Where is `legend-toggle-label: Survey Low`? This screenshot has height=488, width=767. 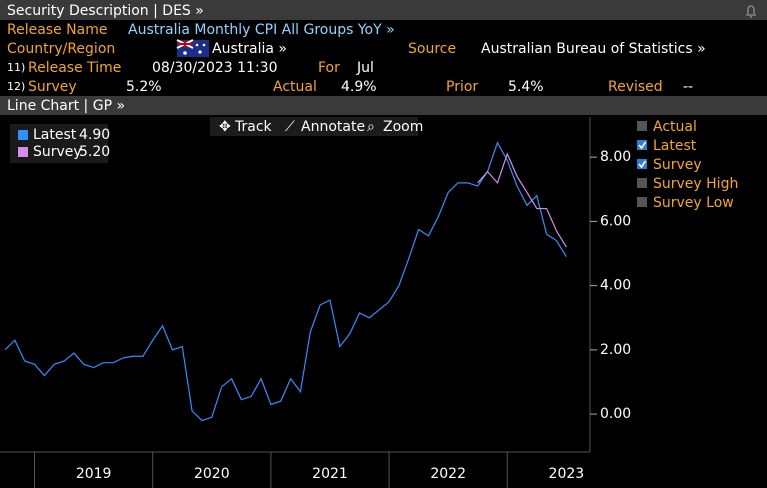
legend-toggle-label: Survey Low is located at coordinates (693, 203).